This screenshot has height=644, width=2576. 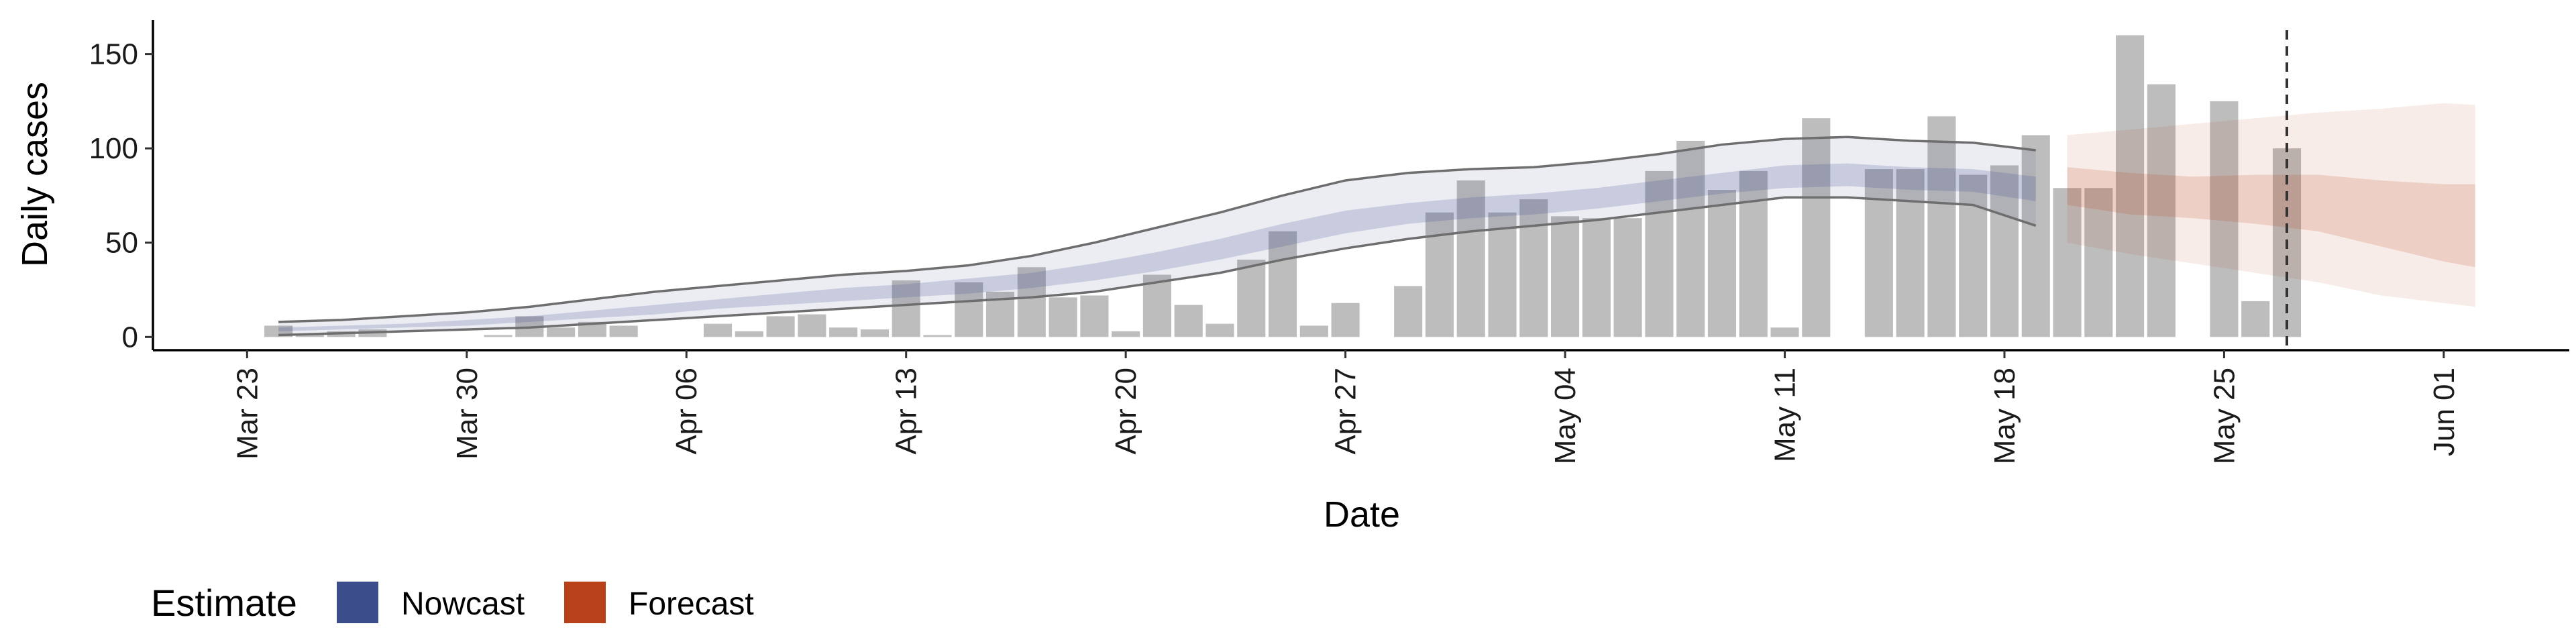 I want to click on x-tick-label: May 18, so click(x=2004, y=416).